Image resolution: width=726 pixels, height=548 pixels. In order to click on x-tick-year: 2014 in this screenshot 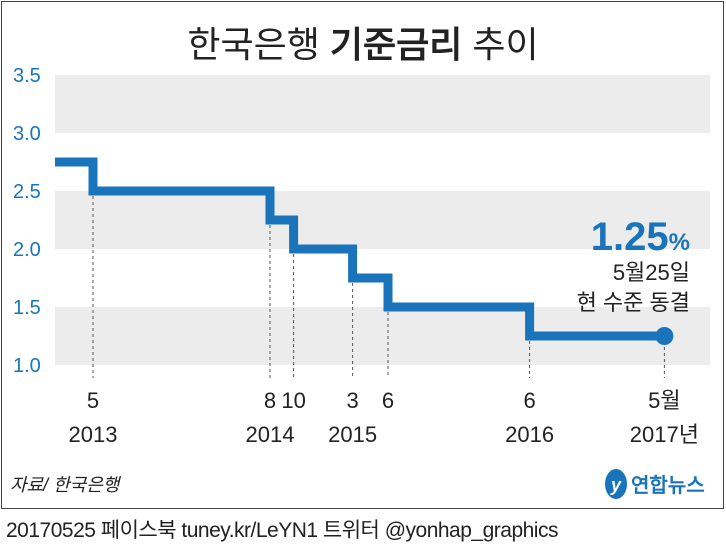, I will do `click(270, 434)`.